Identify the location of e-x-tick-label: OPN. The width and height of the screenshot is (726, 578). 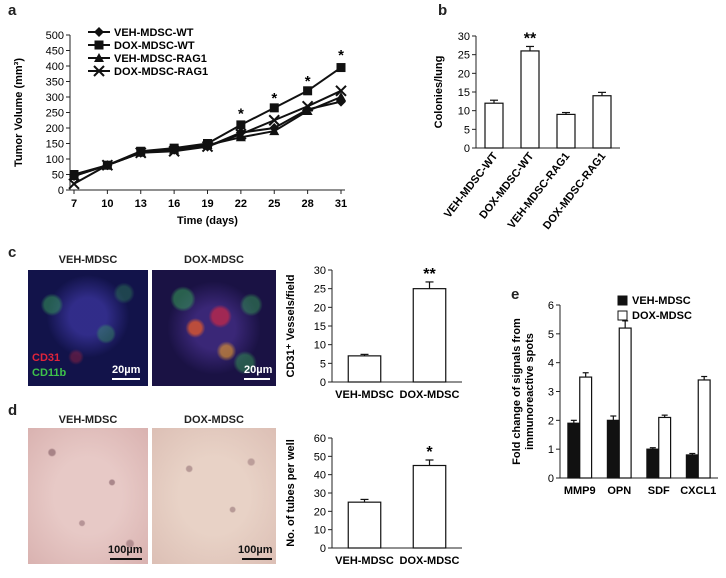
(619, 491).